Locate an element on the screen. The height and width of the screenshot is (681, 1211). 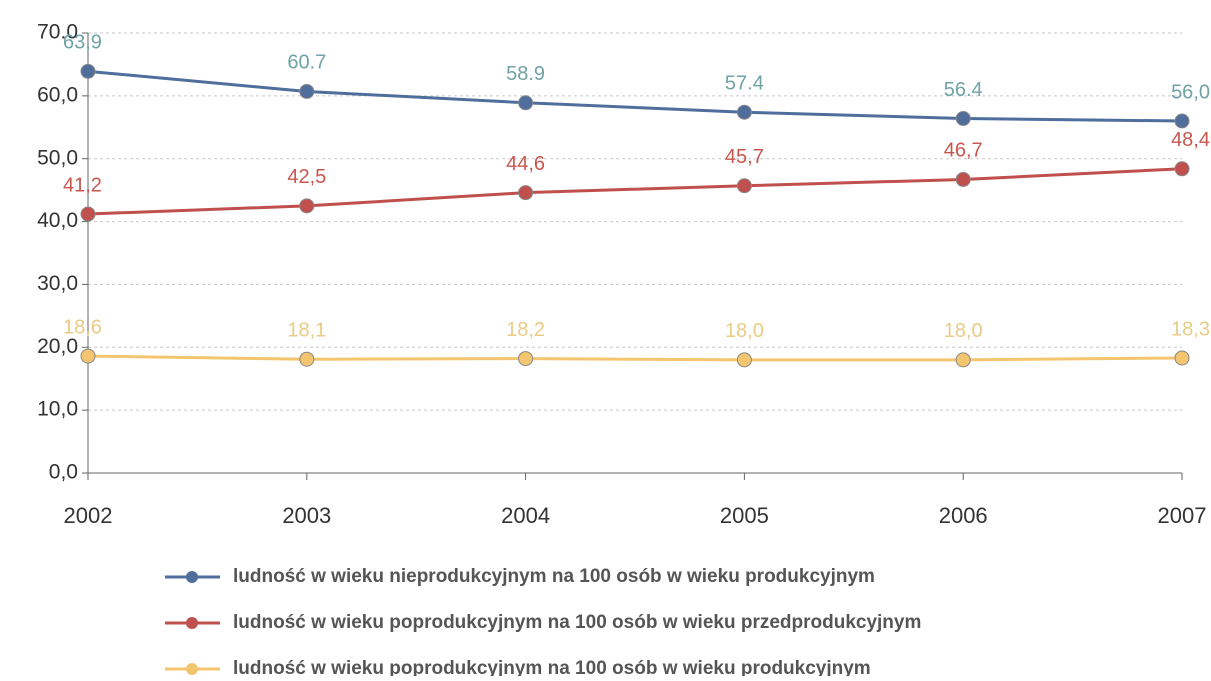
y-tick-label: 50,0 is located at coordinates (57, 157).